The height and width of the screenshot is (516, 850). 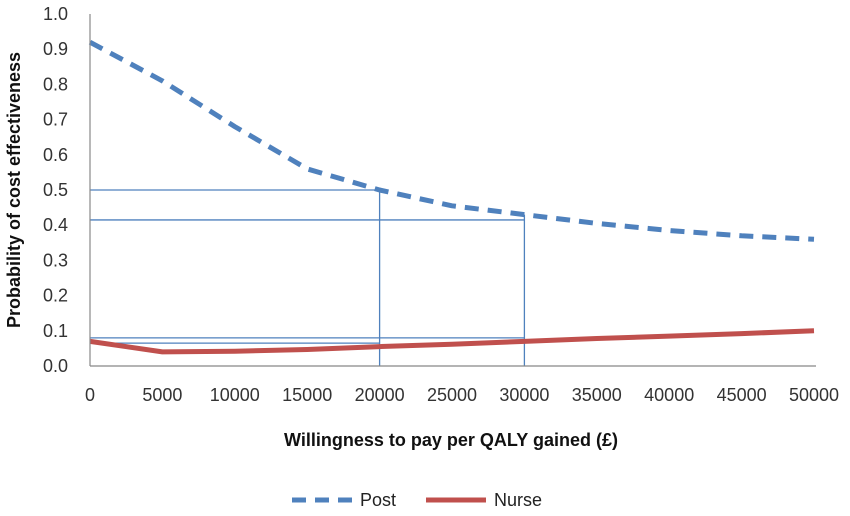 What do you see at coordinates (55, 14) in the screenshot?
I see `y-tick-label: 1.0` at bounding box center [55, 14].